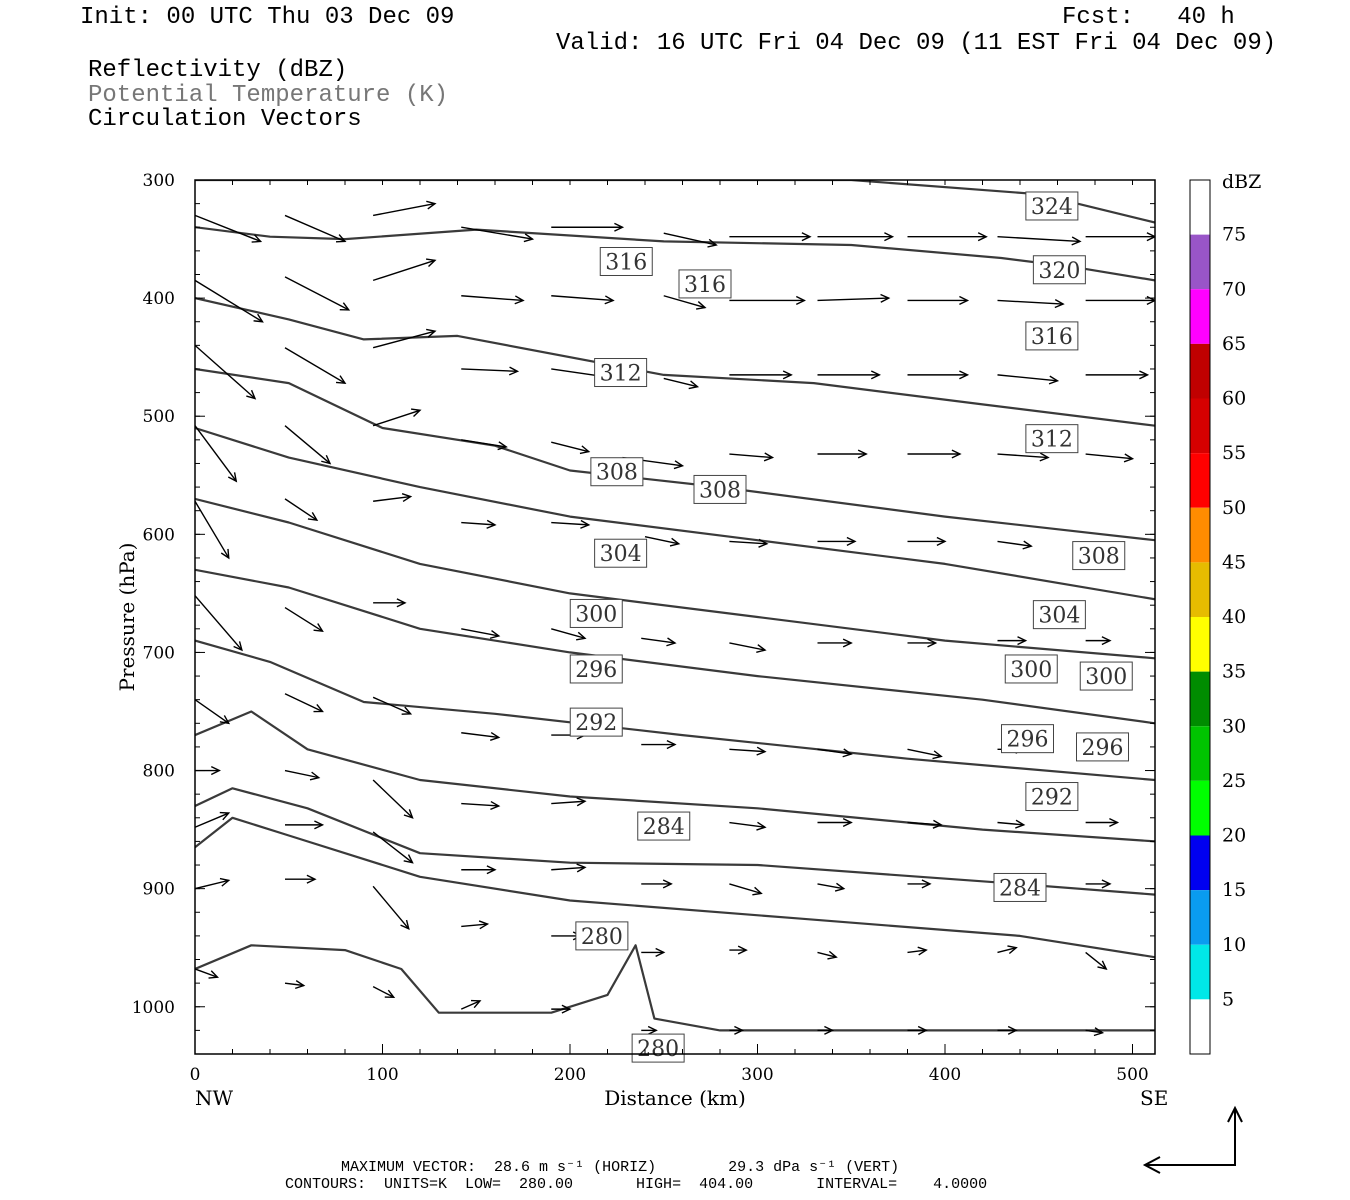  I want to click on isentrope-label: 280, so click(602, 936).